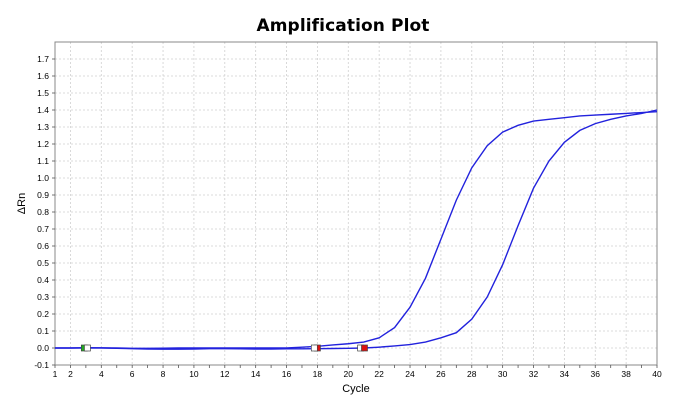  What do you see at coordinates (43, 161) in the screenshot?
I see `y-tick-label: 1.1` at bounding box center [43, 161].